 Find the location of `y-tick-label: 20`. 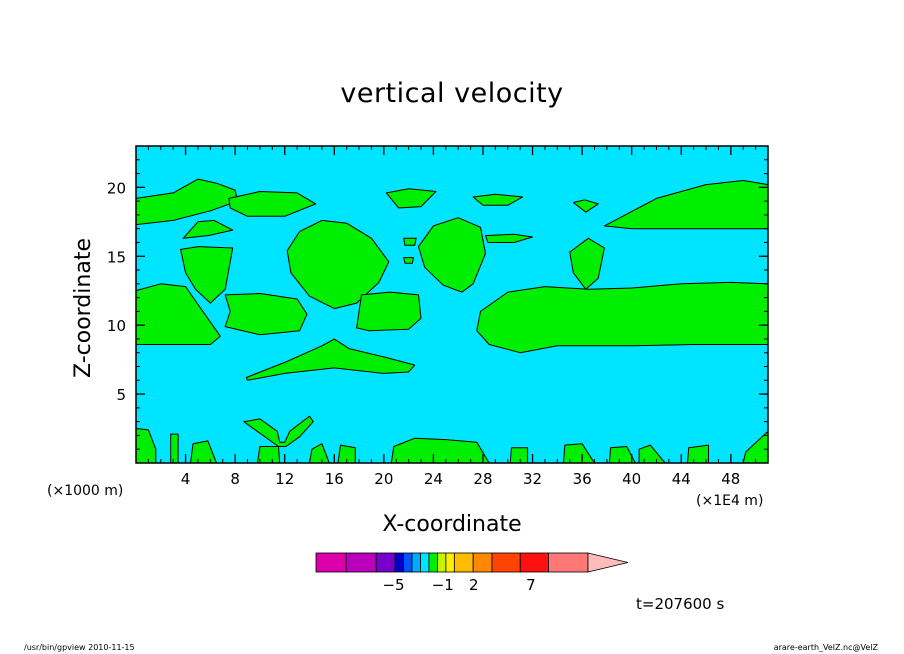

y-tick-label: 20 is located at coordinates (116, 188).